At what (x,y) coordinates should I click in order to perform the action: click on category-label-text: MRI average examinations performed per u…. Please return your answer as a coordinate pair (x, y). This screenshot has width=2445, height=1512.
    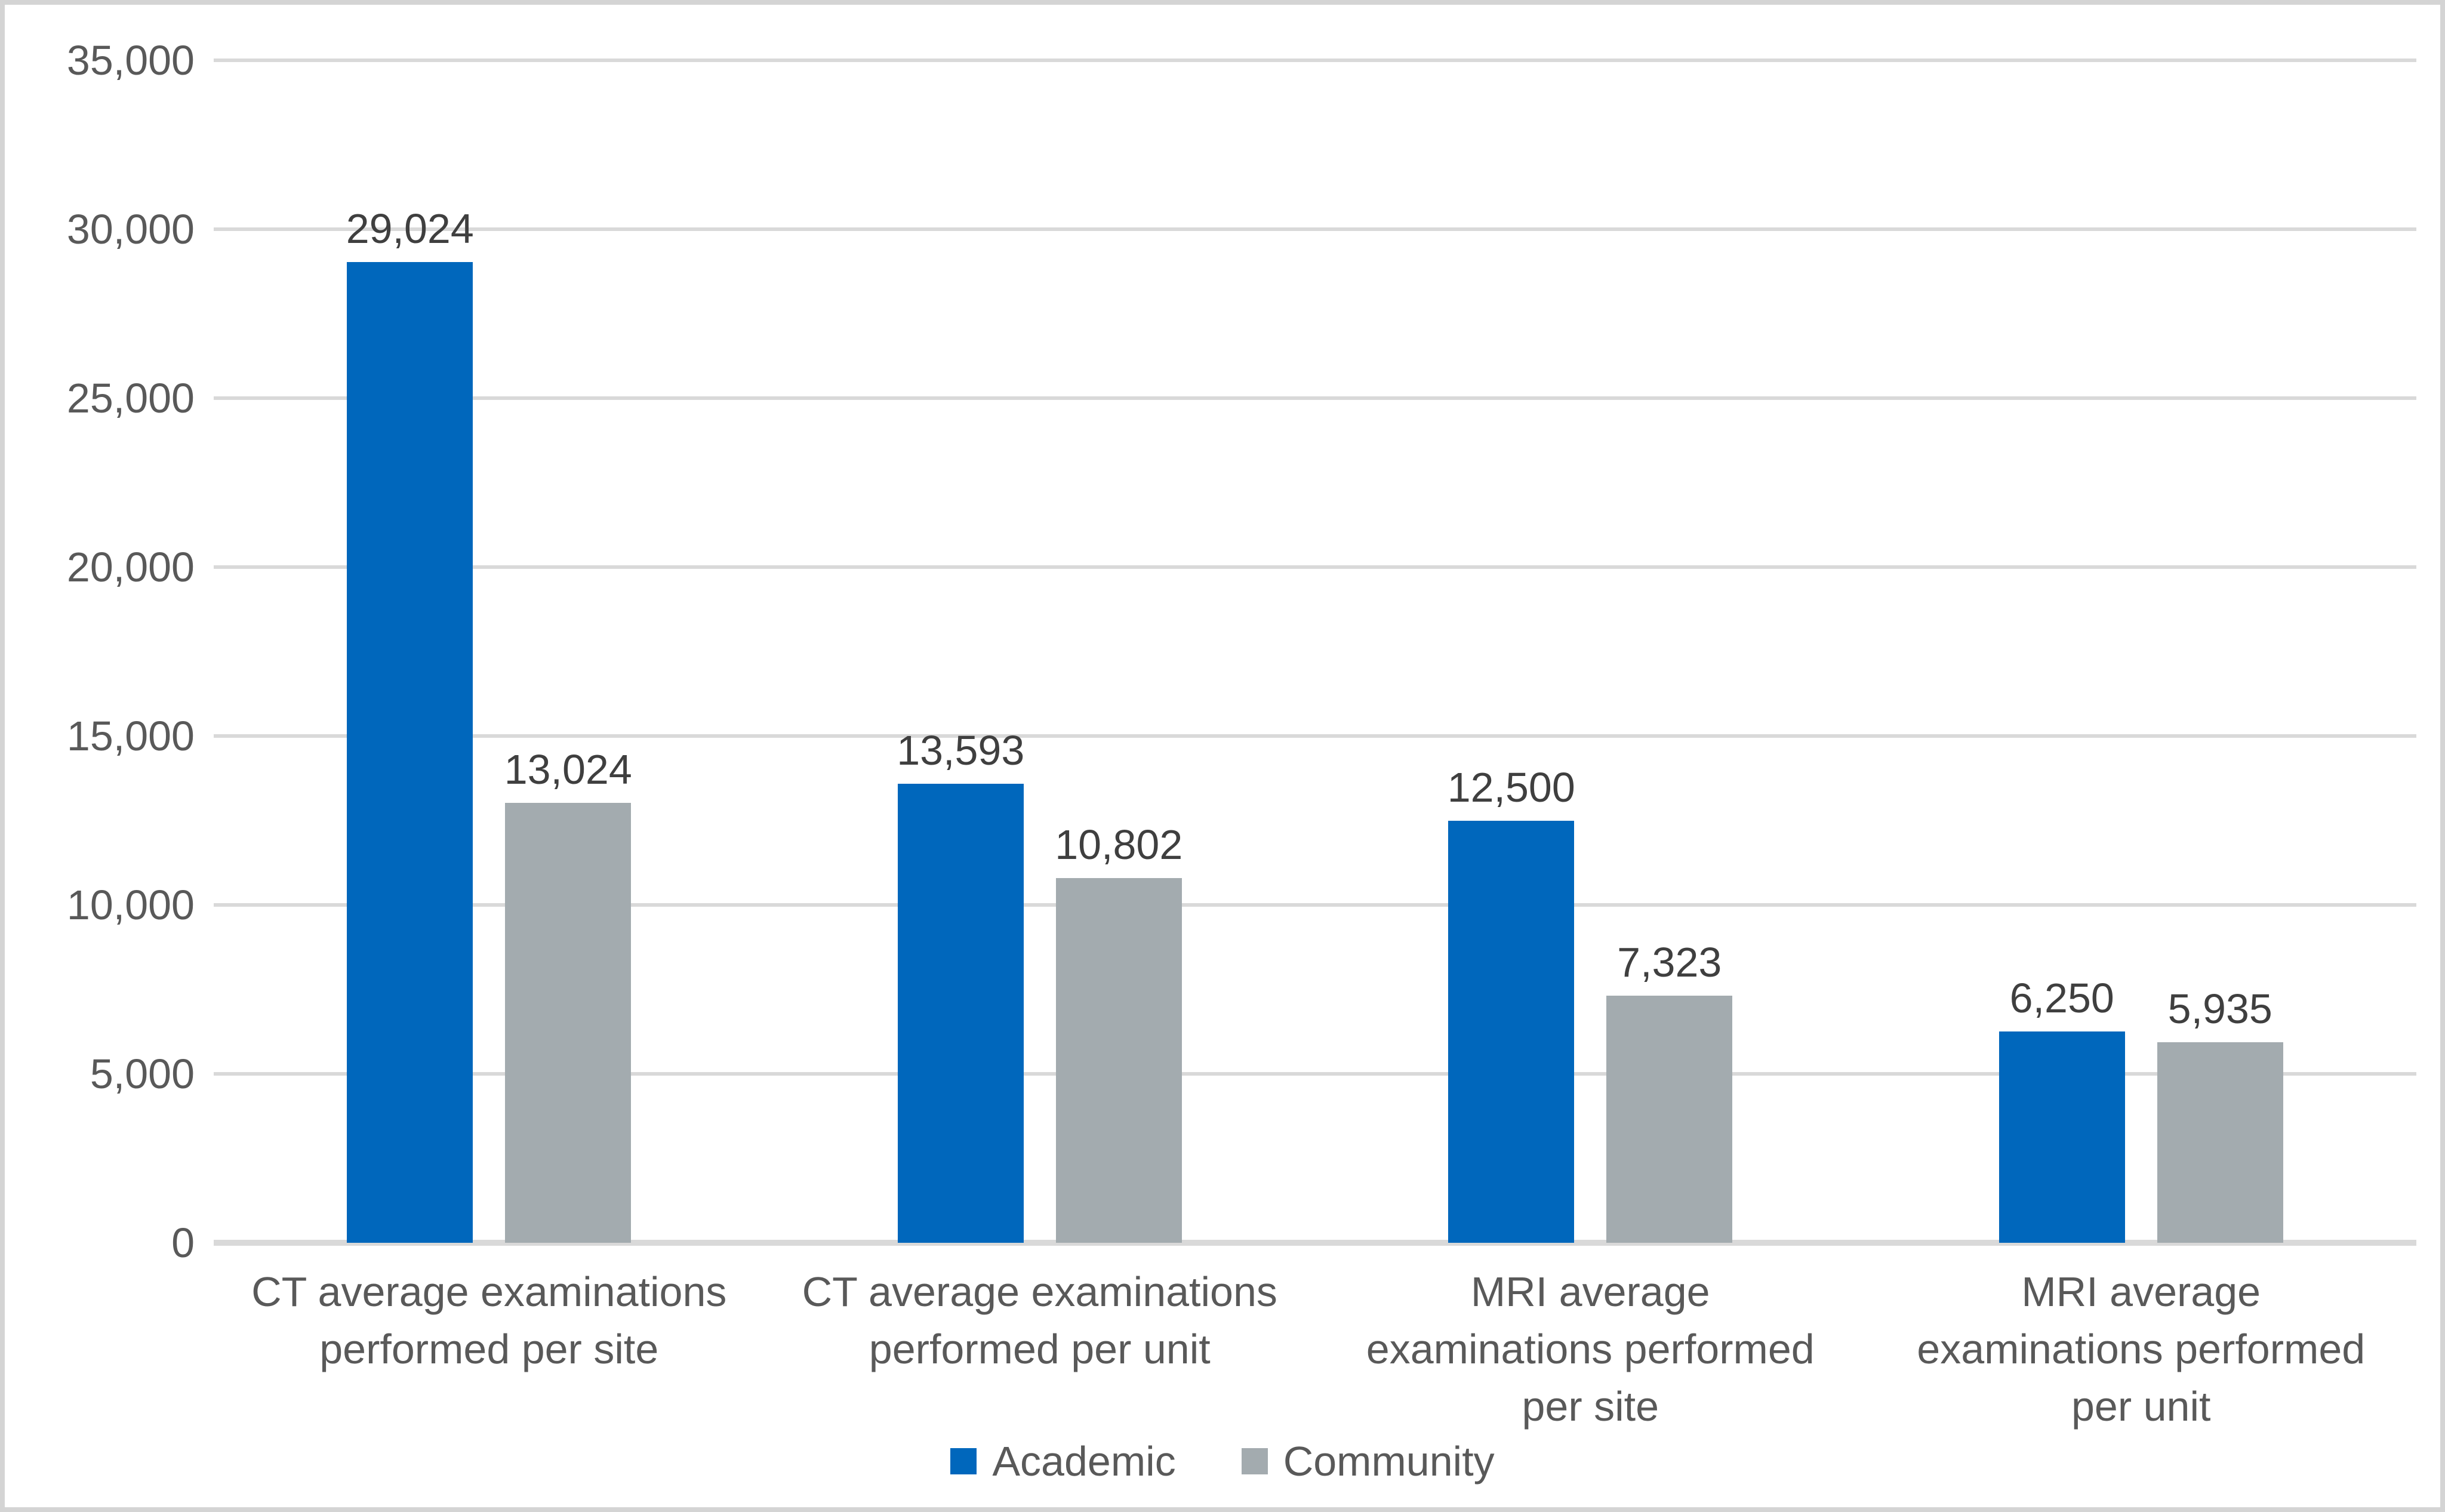
    Looking at the image, I should click on (2141, 1349).